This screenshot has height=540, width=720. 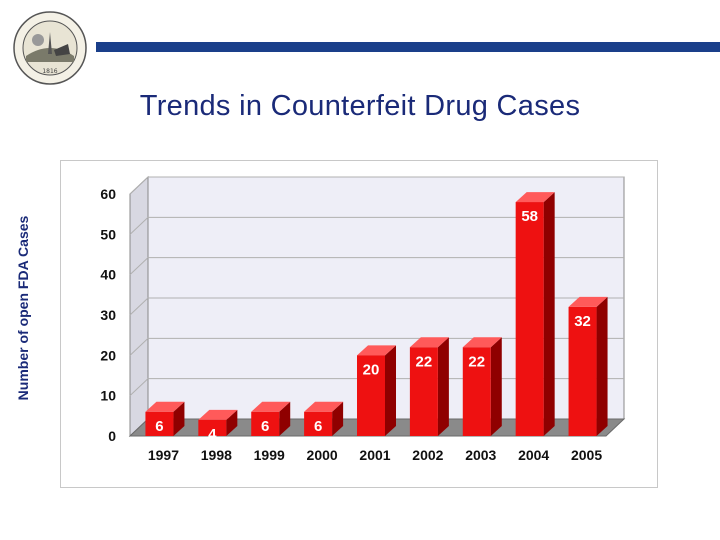 What do you see at coordinates (108, 194) in the screenshot?
I see `y-tick-label: 60` at bounding box center [108, 194].